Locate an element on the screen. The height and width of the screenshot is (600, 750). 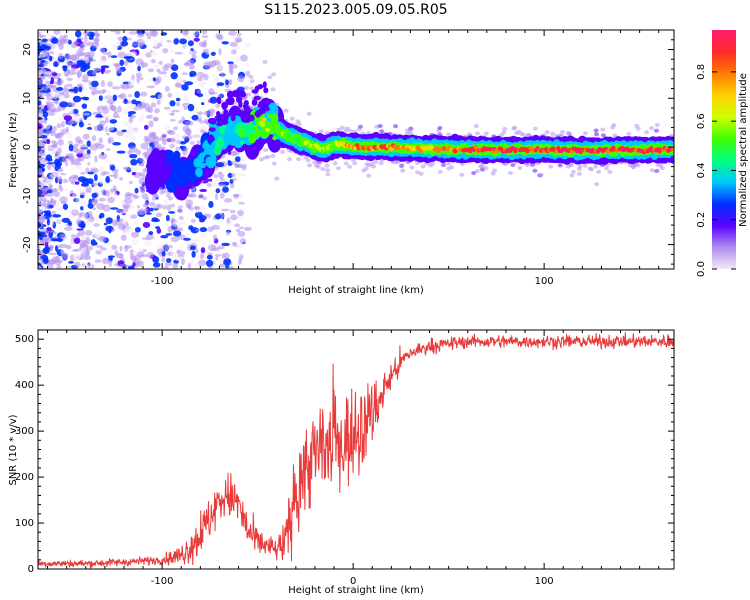
colorbar-label: Normalized spectral amplitude is located at coordinates (743, 150).